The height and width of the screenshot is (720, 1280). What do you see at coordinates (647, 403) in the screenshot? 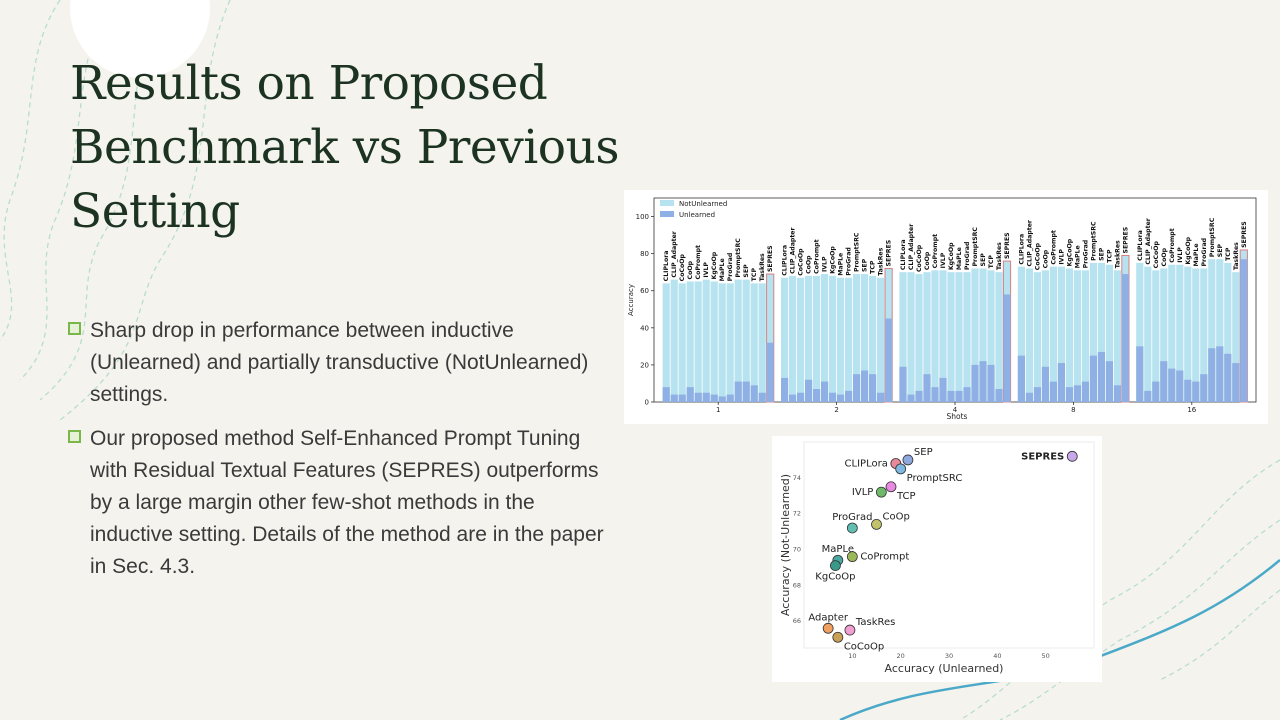
I see `y-tick-label: 0` at bounding box center [647, 403].